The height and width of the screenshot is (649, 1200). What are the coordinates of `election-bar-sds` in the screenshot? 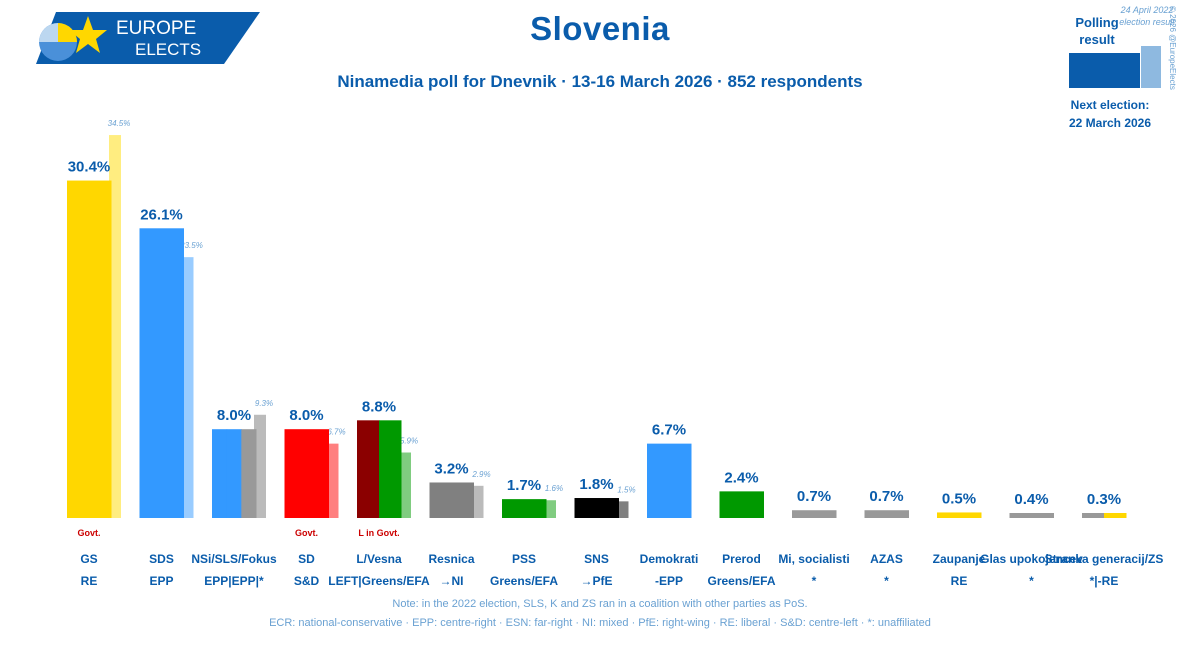 It's located at (187, 387).